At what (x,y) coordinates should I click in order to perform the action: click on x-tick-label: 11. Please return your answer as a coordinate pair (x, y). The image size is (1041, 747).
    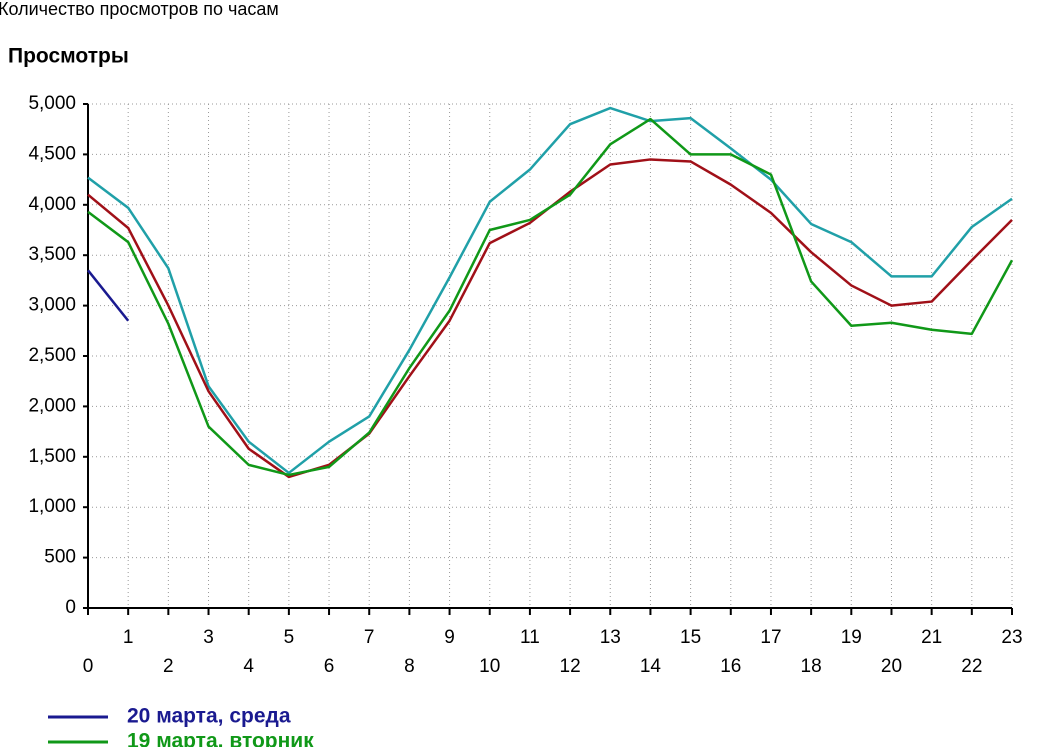
    Looking at the image, I should click on (530, 637).